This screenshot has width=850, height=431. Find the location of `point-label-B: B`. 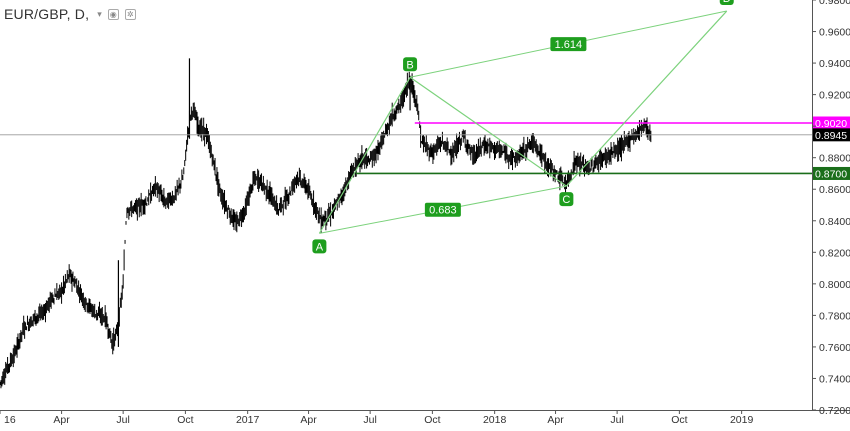

point-label-B: B is located at coordinates (409, 65).